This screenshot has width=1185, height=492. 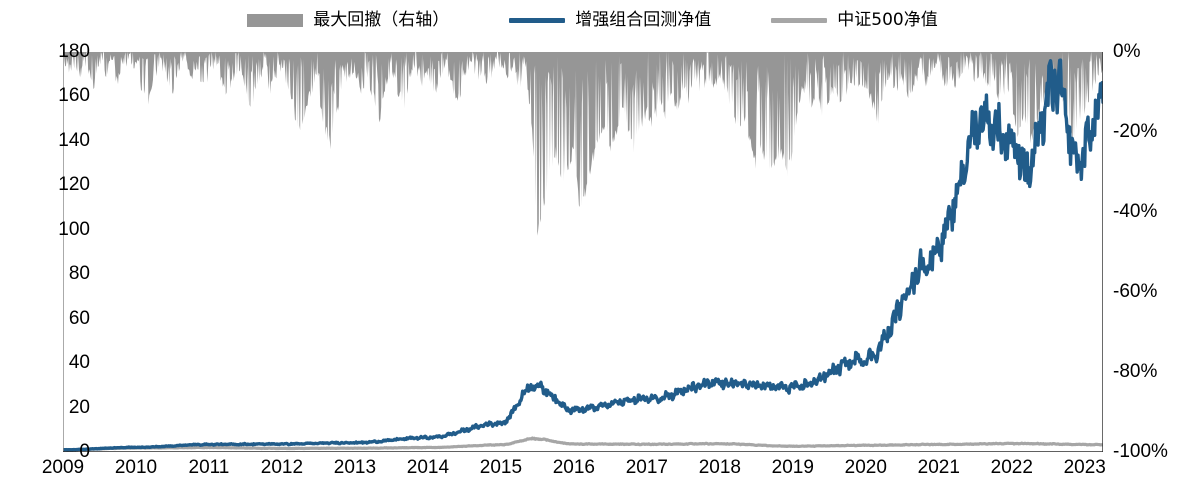 I want to click on x-axis-tick: 2013, so click(x=355, y=467).